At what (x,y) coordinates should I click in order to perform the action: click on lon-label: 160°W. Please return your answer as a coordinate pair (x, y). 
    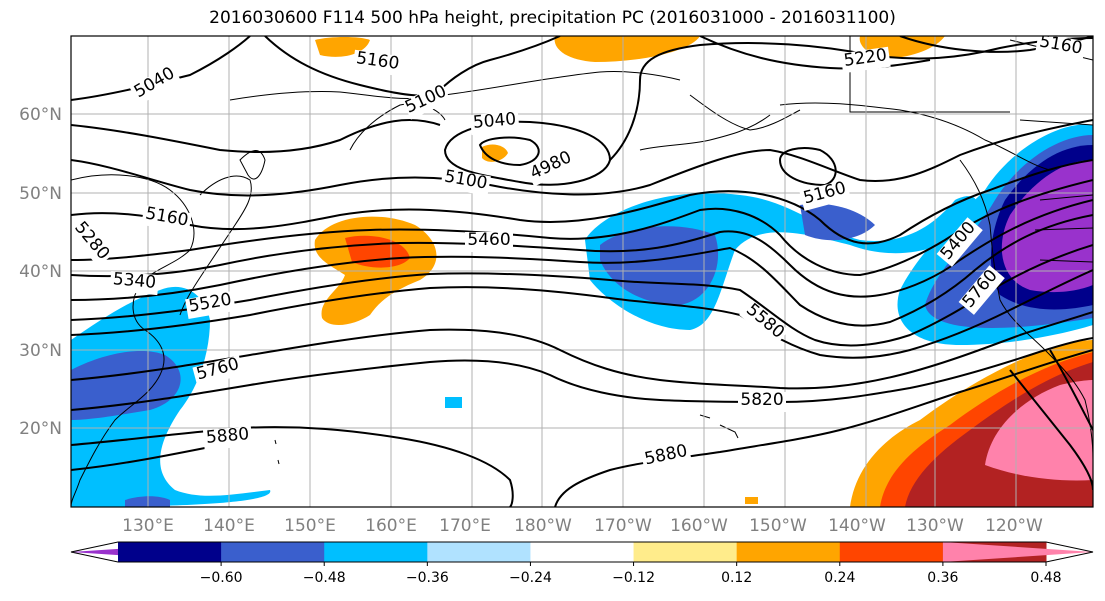
    Looking at the image, I should click on (699, 526).